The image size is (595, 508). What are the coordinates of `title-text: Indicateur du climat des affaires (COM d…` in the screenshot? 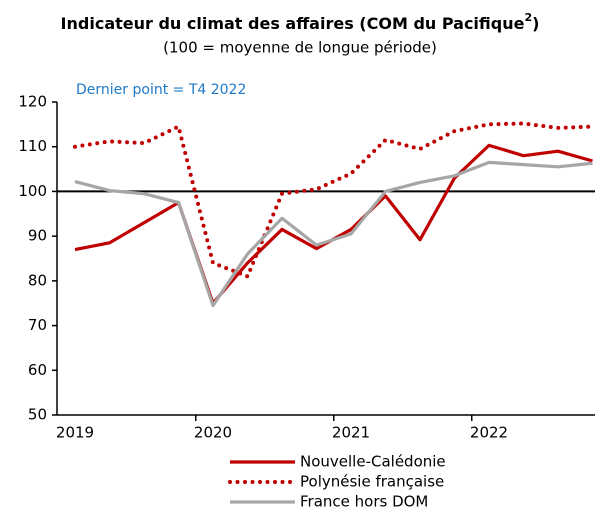 It's located at (293, 23).